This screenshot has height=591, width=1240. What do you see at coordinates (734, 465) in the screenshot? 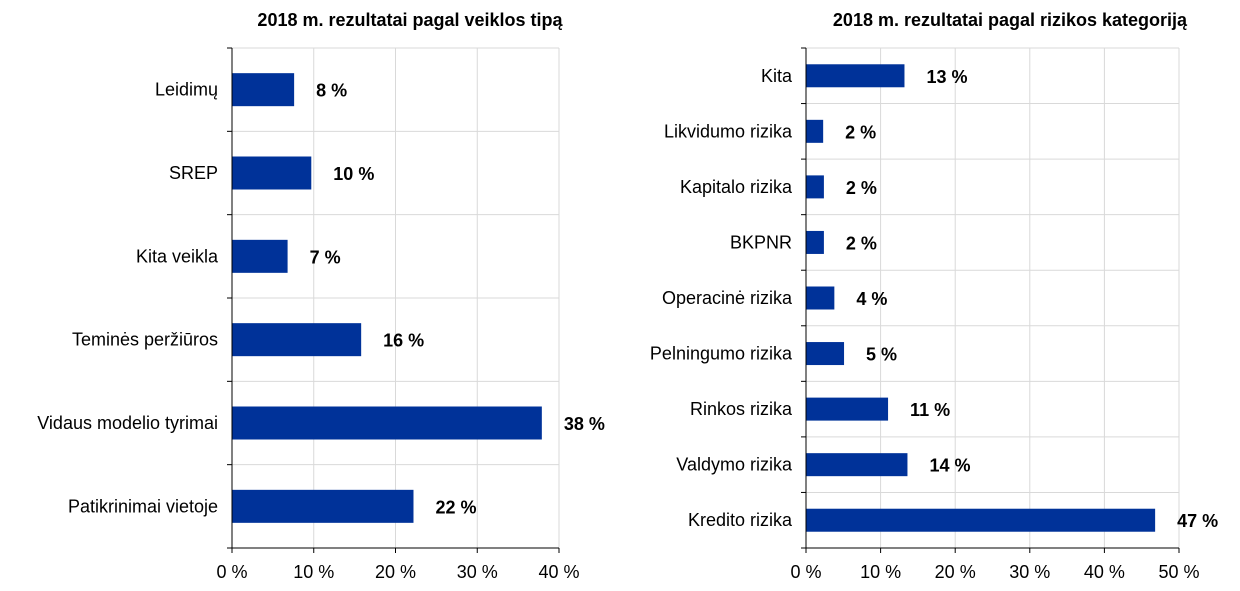
I see `category-label: Valdymo rizika` at bounding box center [734, 465].